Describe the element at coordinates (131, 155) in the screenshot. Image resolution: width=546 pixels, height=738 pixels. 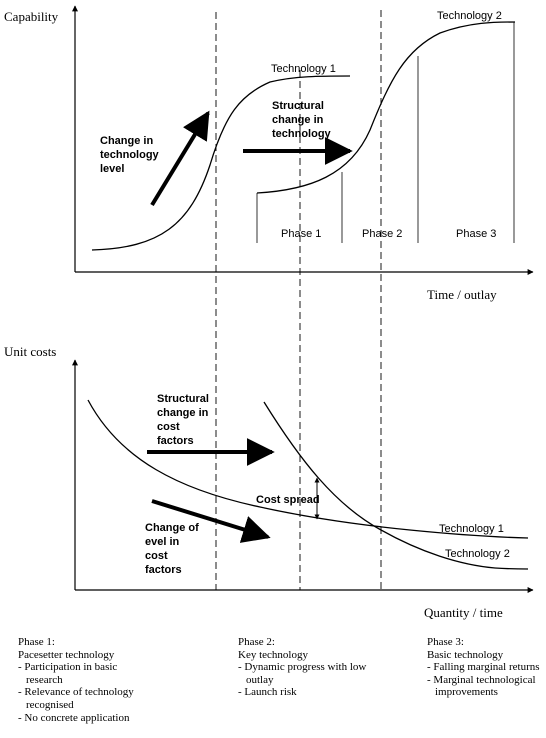
I see `change-in-technology-level-label: Change in technology level` at that location.